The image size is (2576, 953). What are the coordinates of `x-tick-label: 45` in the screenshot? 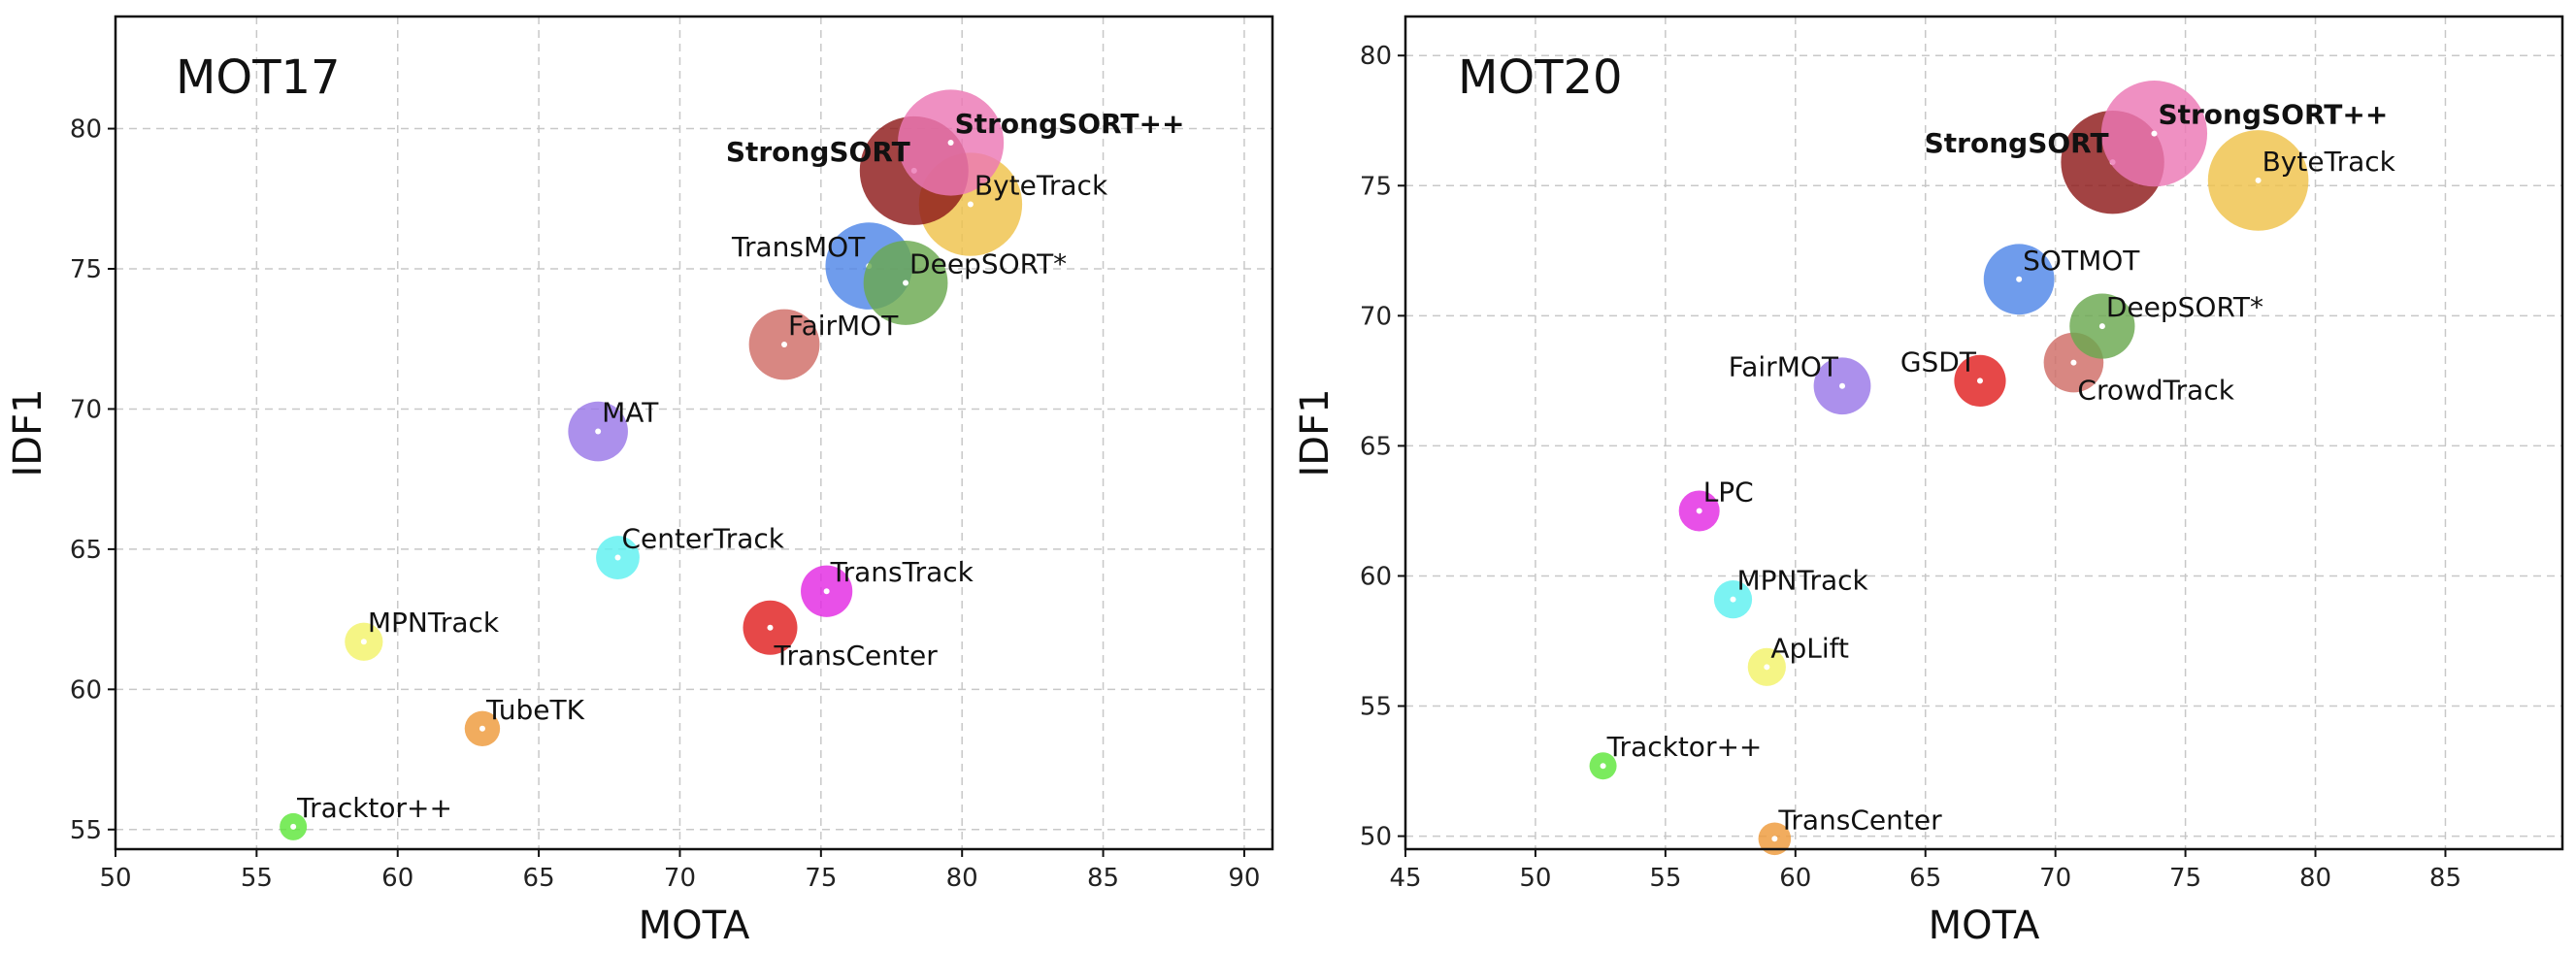 It's located at (1405, 879).